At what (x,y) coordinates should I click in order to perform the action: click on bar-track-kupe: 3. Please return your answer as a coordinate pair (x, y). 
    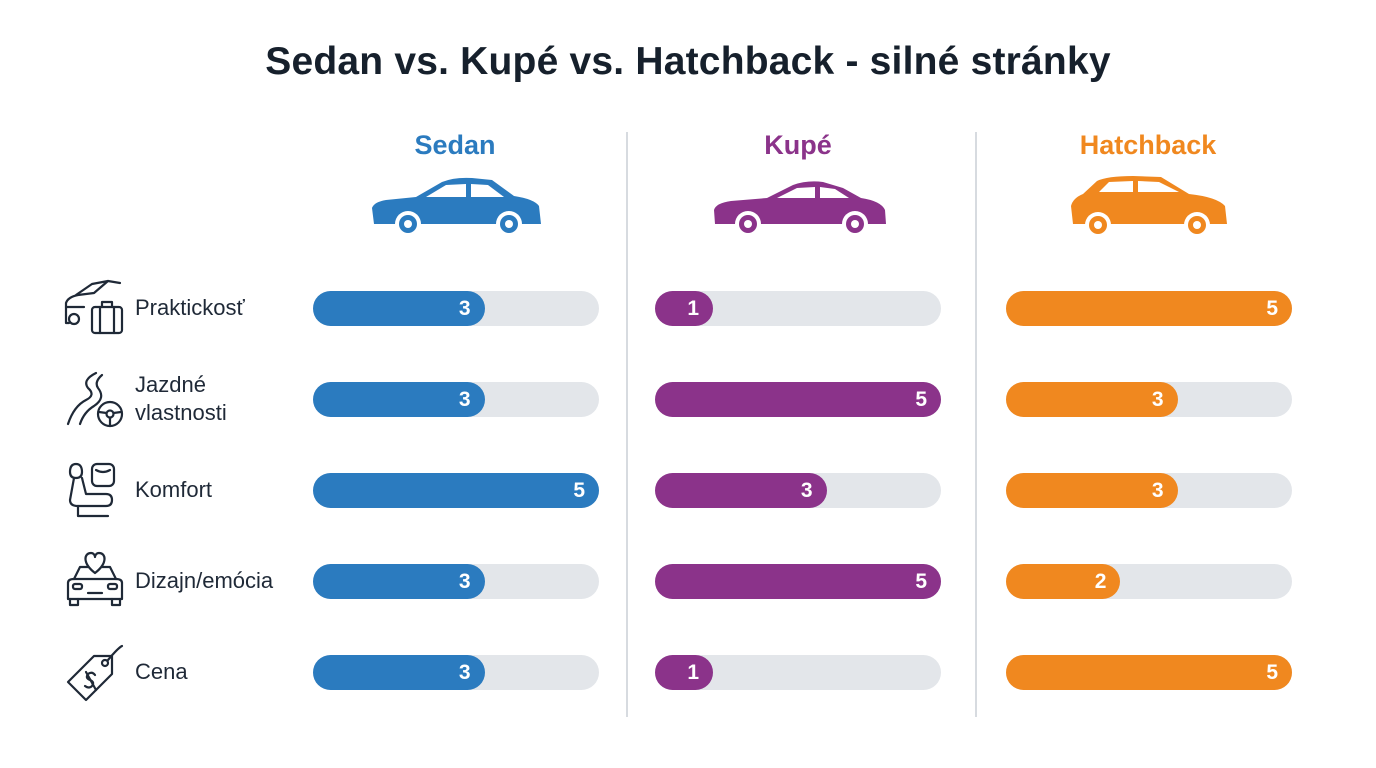
    Looking at the image, I should click on (798, 490).